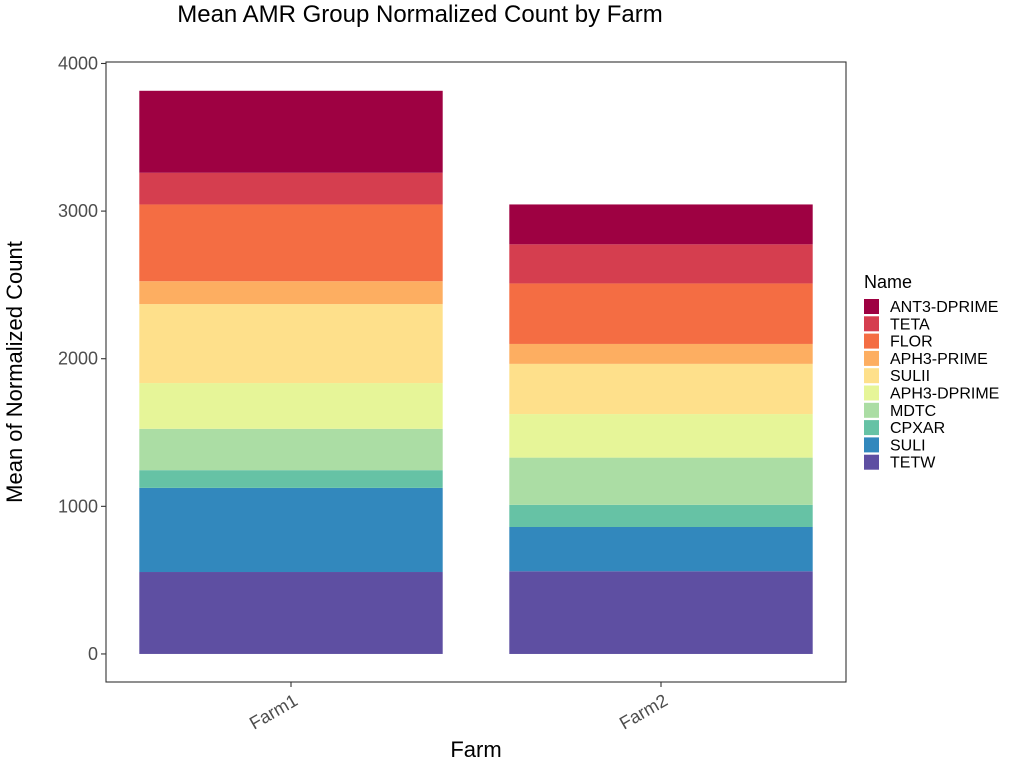  I want to click on y-tick-label: 0, so click(93, 654).